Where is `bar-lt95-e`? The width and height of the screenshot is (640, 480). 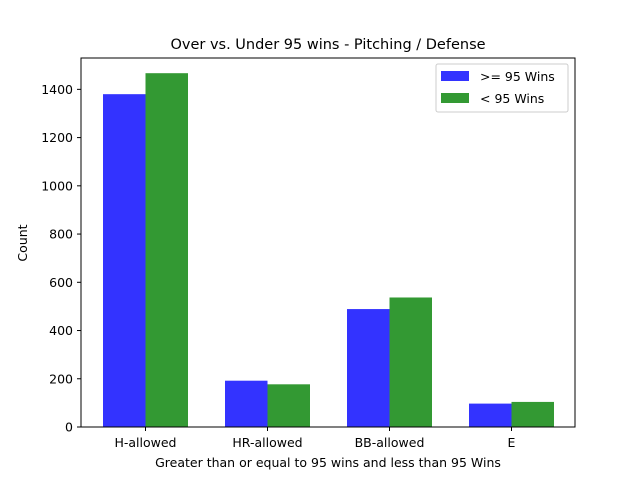 bar-lt95-e is located at coordinates (532, 414).